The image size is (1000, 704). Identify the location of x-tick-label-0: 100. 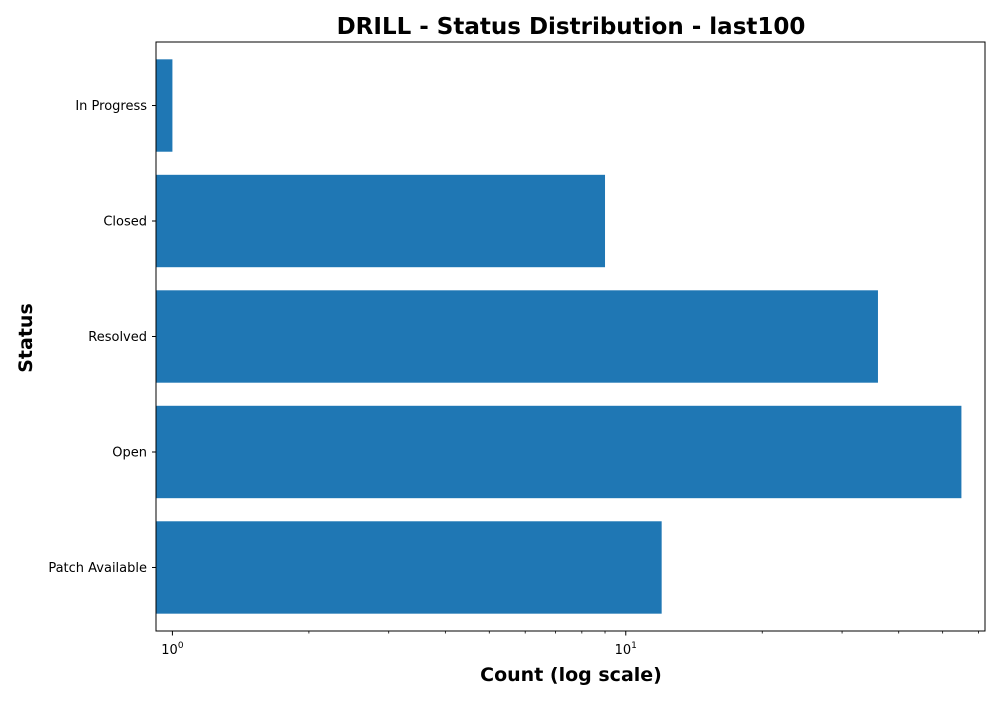
(172, 649).